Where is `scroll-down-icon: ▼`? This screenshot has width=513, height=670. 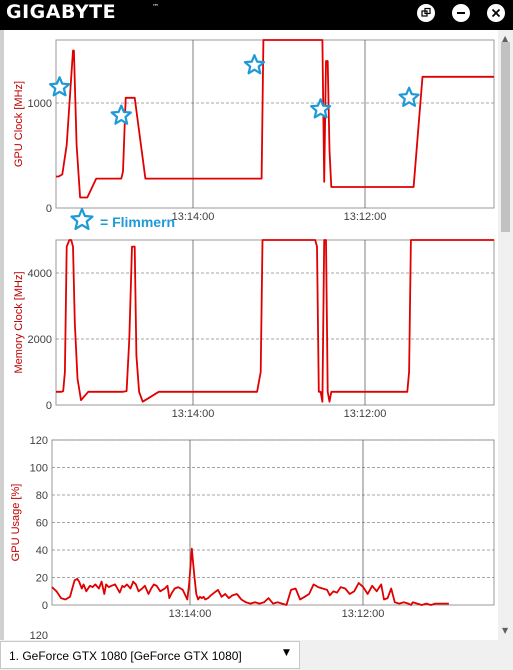
scroll-down-icon: ▼ is located at coordinates (505, 630).